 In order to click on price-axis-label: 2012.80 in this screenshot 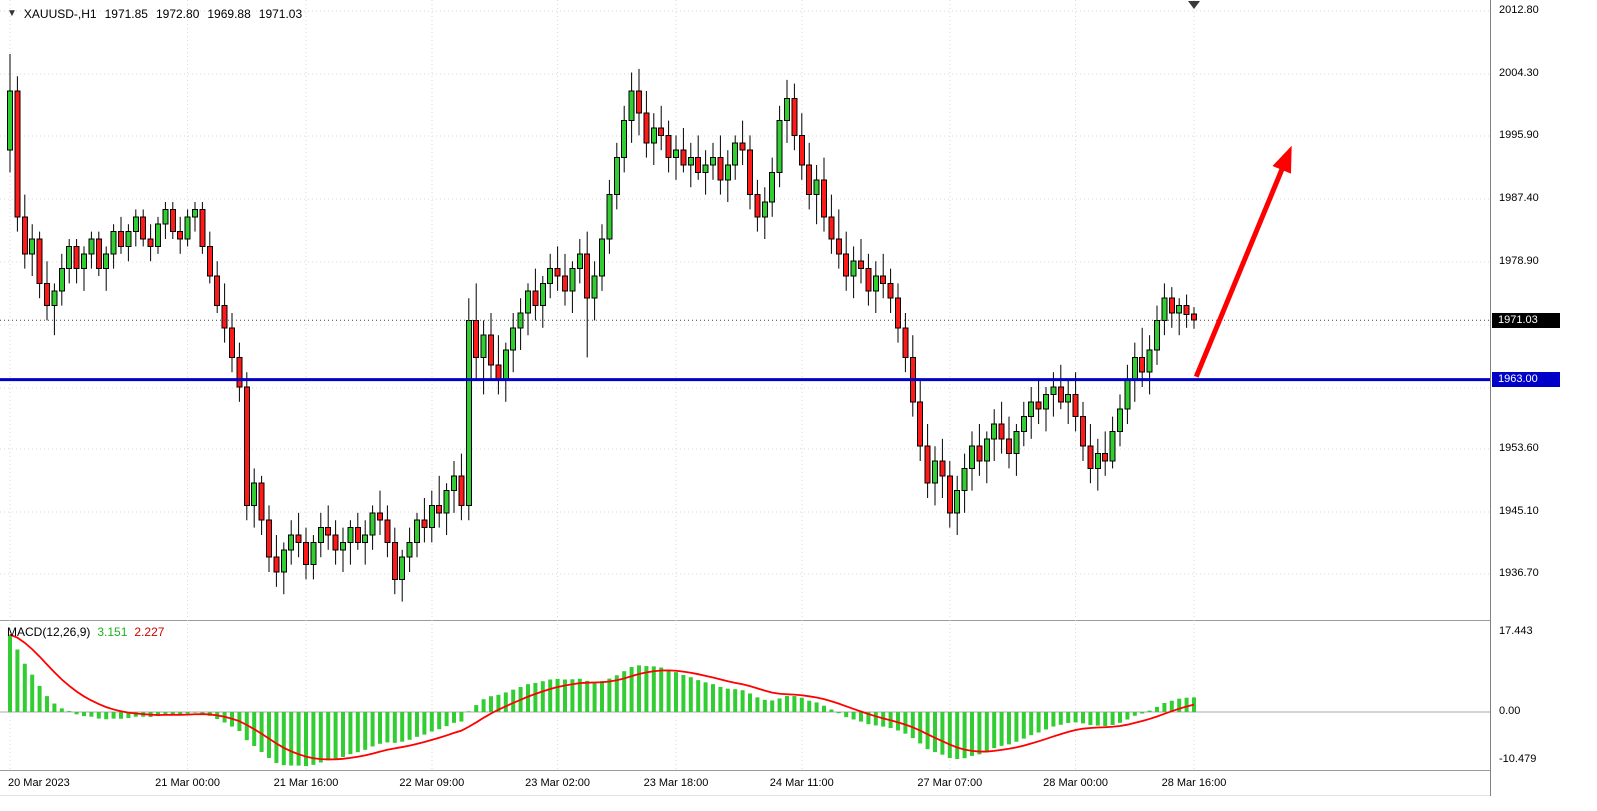, I will do `click(1519, 10)`.